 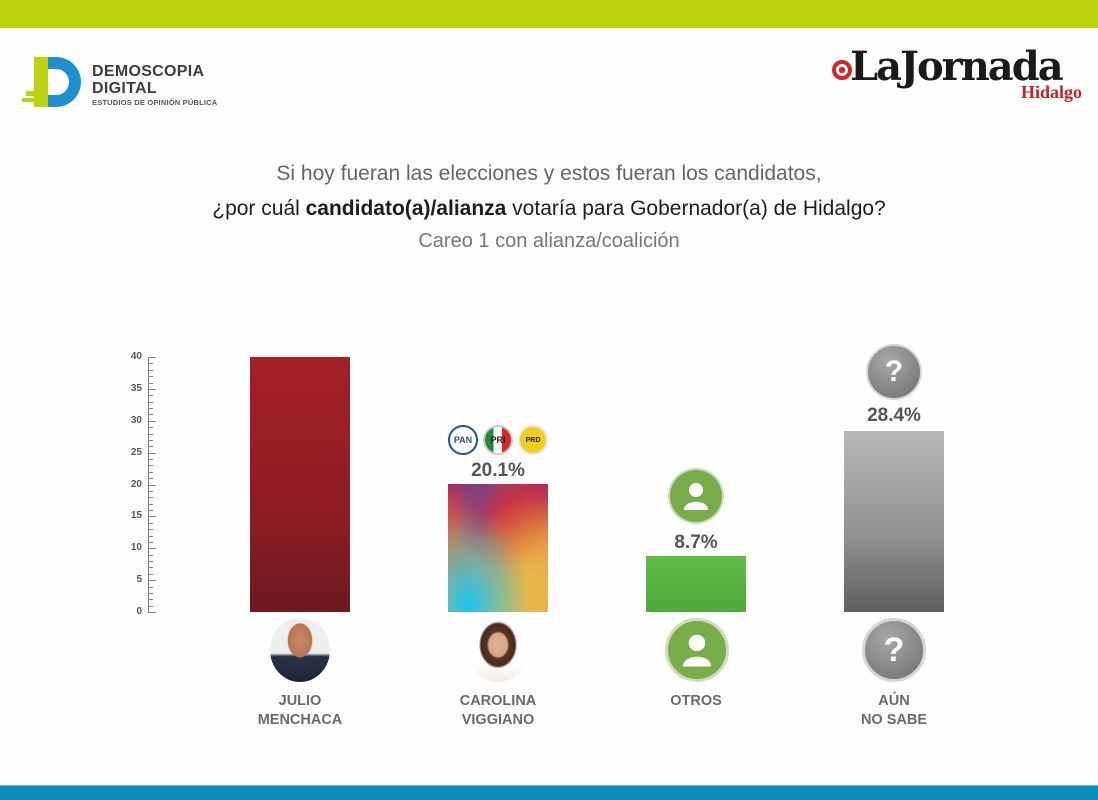 I want to click on y-axis: 0 5 10 15 20 25 30 35 40, so click(x=140, y=483).